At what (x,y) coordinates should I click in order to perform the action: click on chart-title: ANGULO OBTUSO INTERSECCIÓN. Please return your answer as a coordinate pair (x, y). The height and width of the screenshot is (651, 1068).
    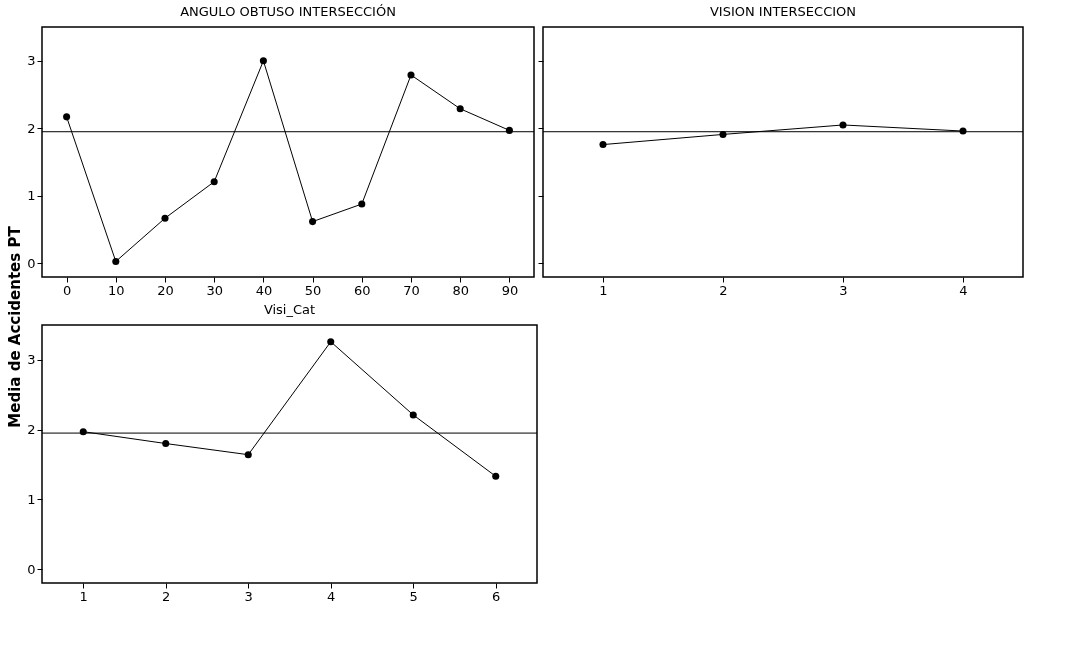
    Looking at the image, I should click on (288, 11).